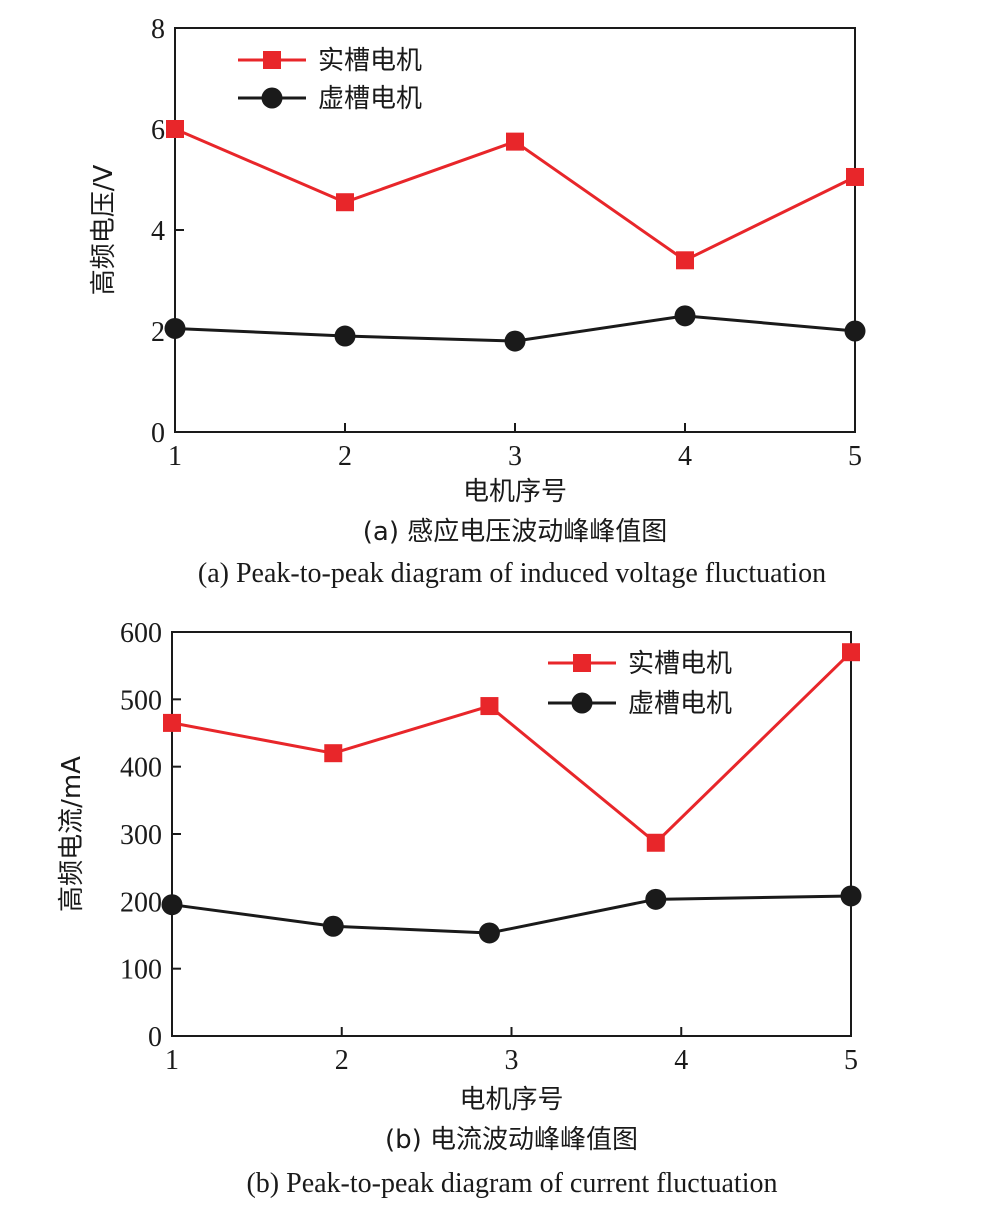  Describe the element at coordinates (141, 633) in the screenshot. I see `chart-2-y-tick-label: 600` at that location.